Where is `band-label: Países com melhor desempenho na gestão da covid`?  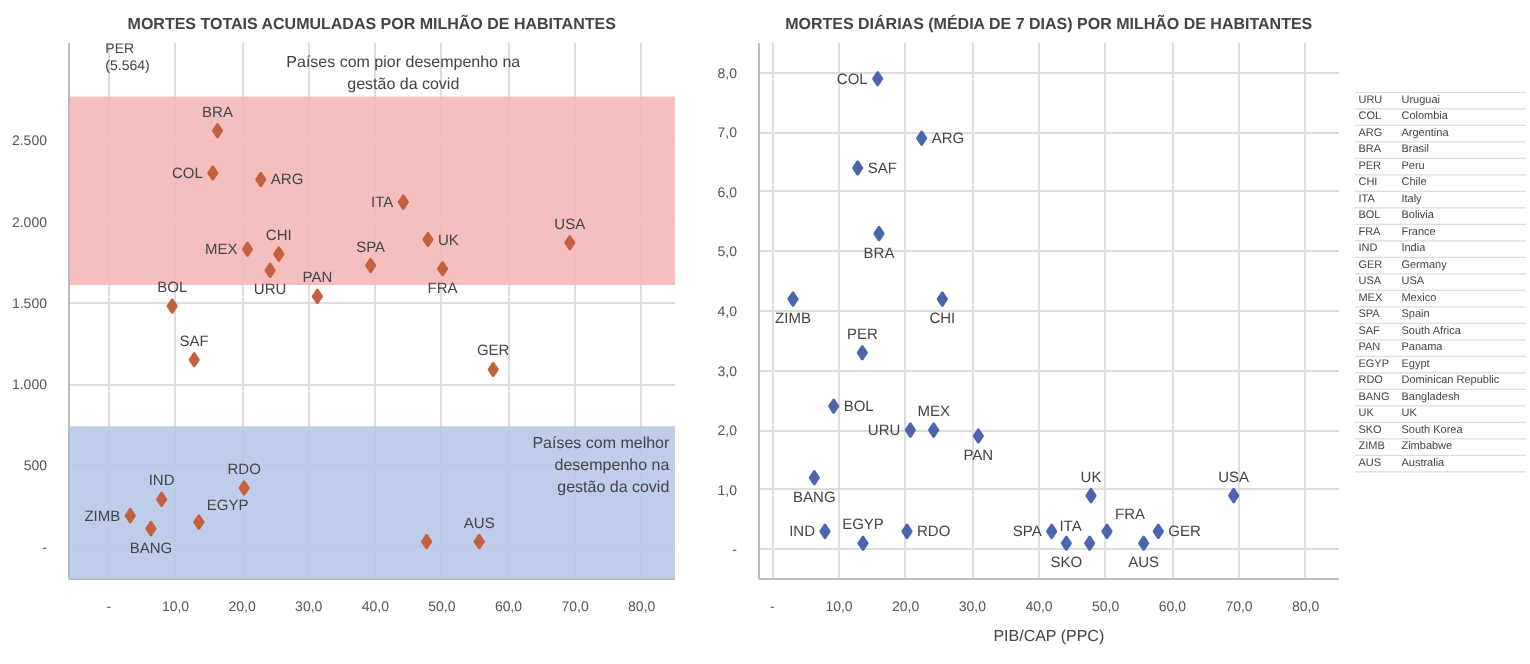
band-label: Países com melhor desempenho na gestão da covid is located at coordinates (601, 465).